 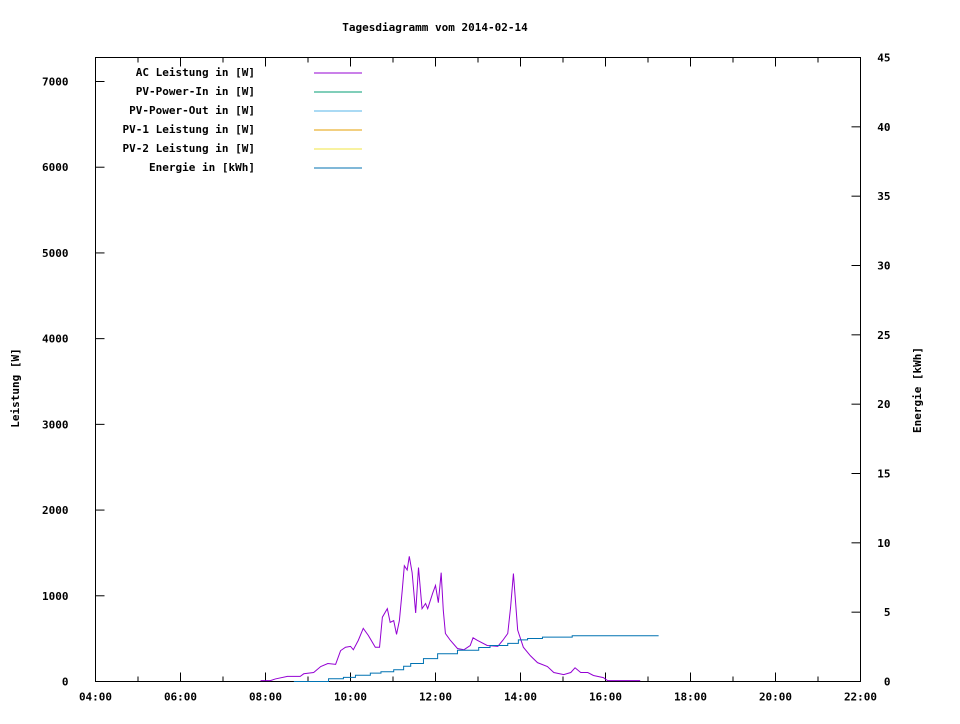 I want to click on x-tick-label: 14:00, so click(x=520, y=697).